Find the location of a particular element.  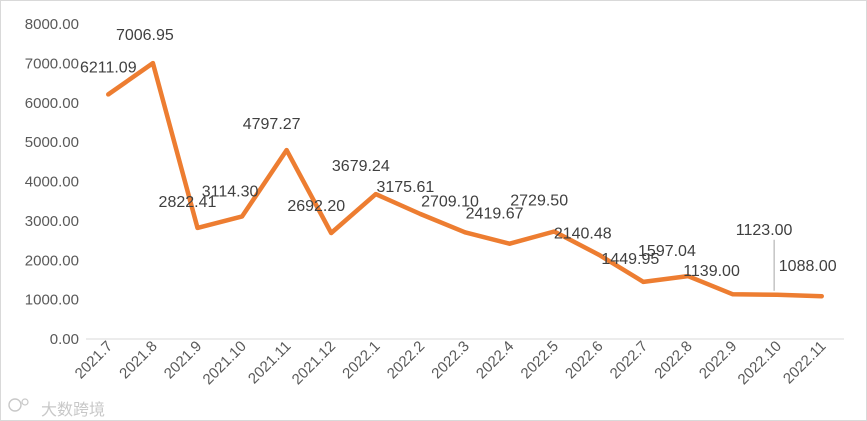

x-tick-label: 2022.8 is located at coordinates (673, 360).